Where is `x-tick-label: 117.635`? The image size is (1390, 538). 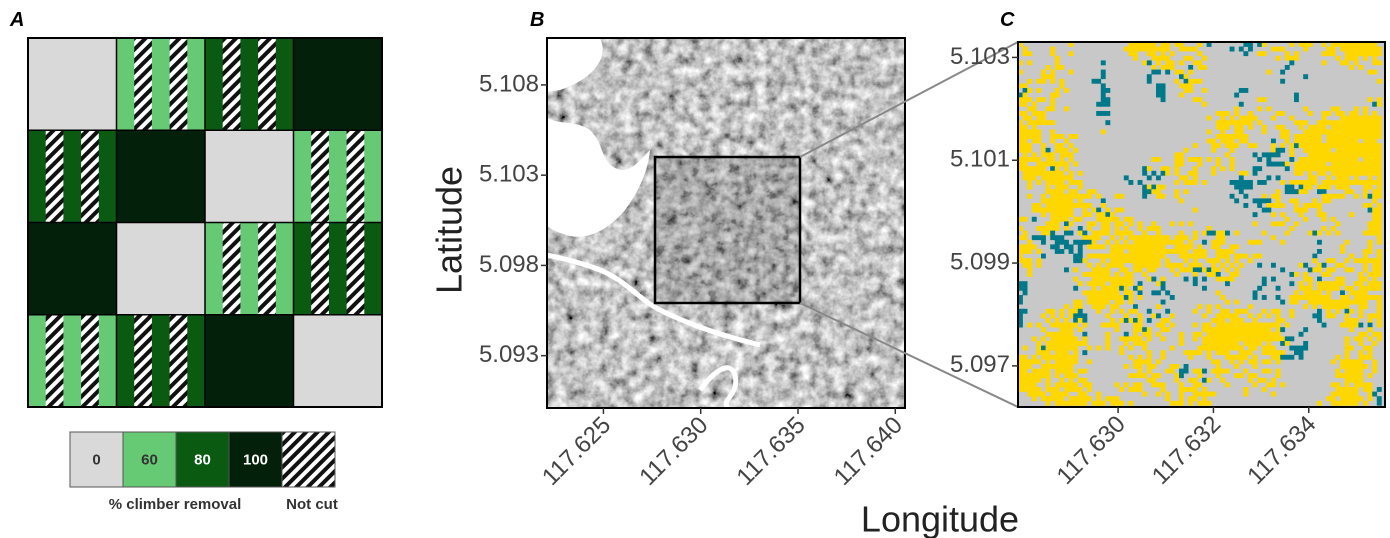
x-tick-label: 117.635 is located at coordinates (771, 451).